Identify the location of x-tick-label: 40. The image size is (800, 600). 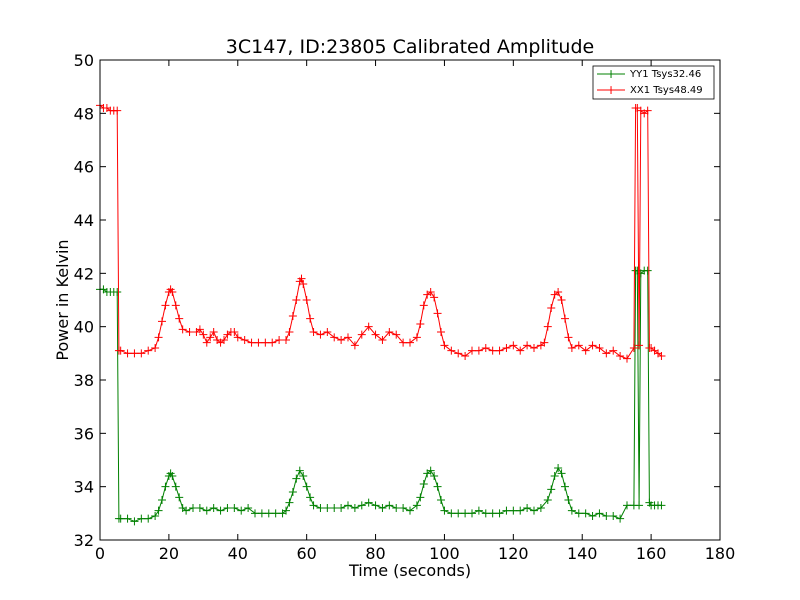
(238, 553).